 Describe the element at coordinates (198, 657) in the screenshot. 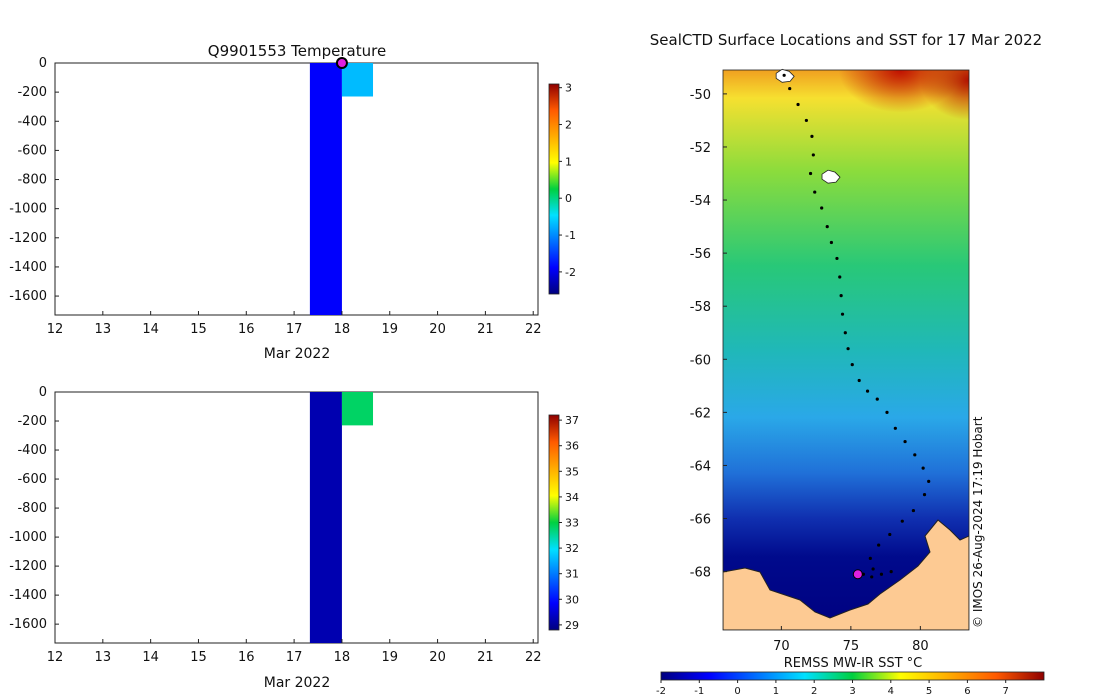

I see `x-tick-label: 15` at that location.